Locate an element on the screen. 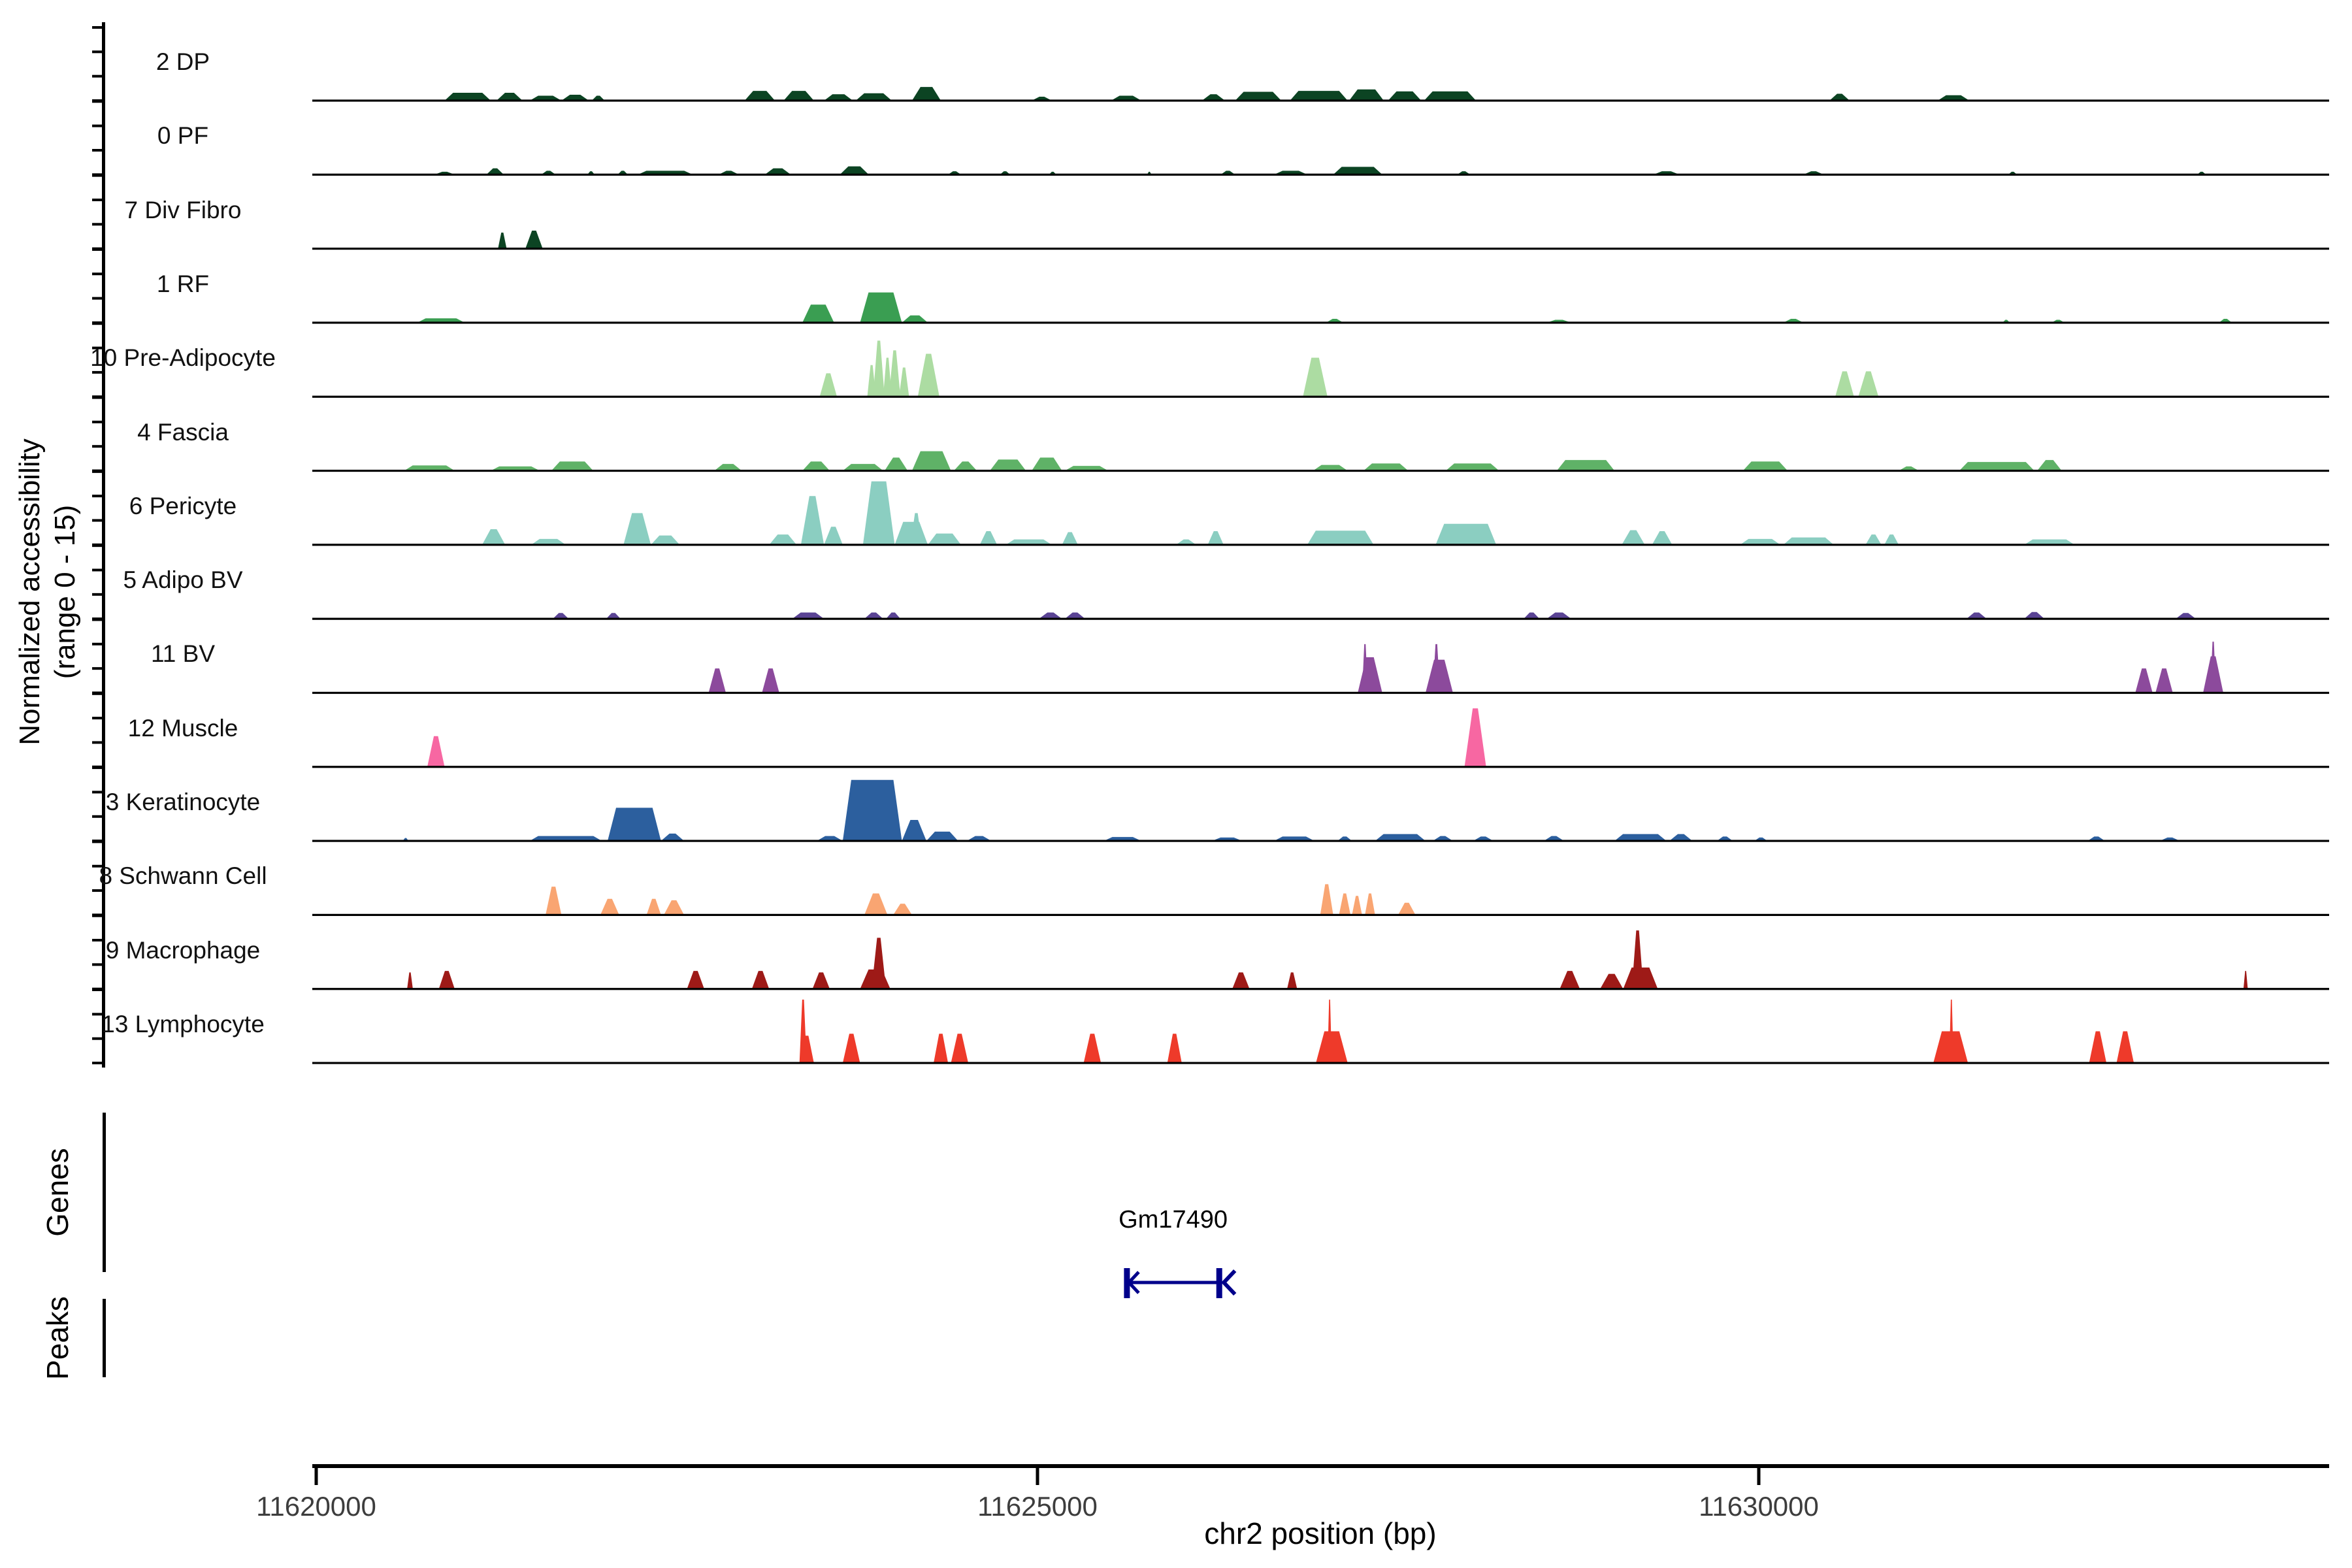 This screenshot has width=2352, height=1568. gene-name-label: Gm17490 is located at coordinates (1173, 1219).